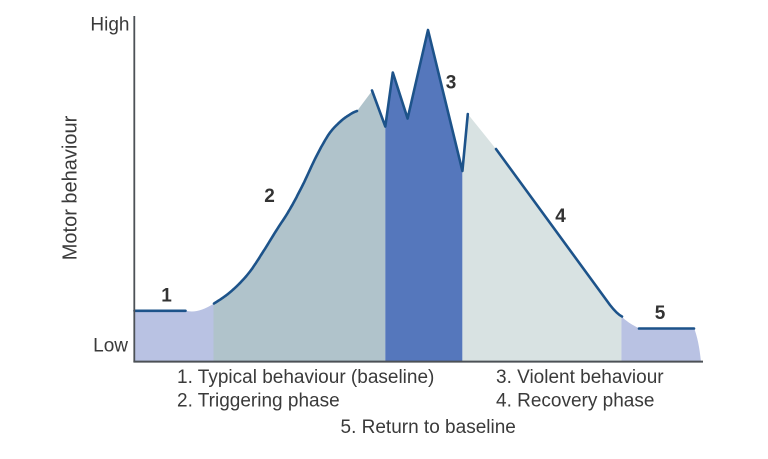 This screenshot has width=768, height=459. Describe the element at coordinates (575, 401) in the screenshot. I see `svg-text: 4. Recovery phase` at that location.